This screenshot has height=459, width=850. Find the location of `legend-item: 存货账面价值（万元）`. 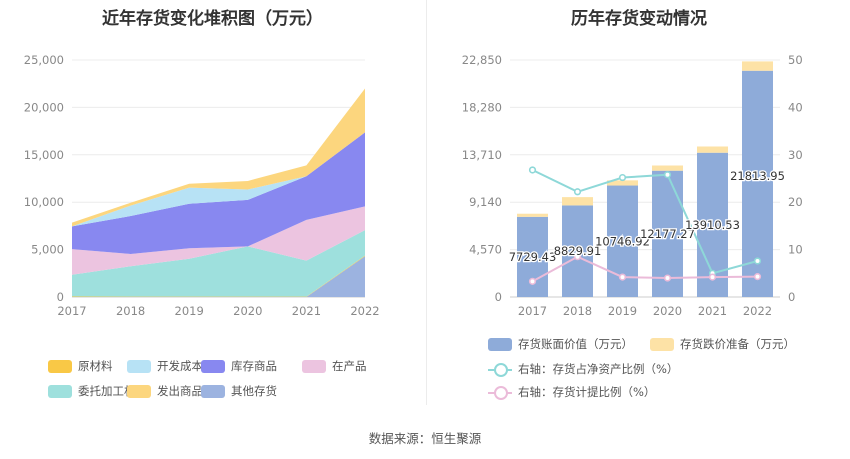

legend-item: 存货账面价值（万元） is located at coordinates (560, 344).